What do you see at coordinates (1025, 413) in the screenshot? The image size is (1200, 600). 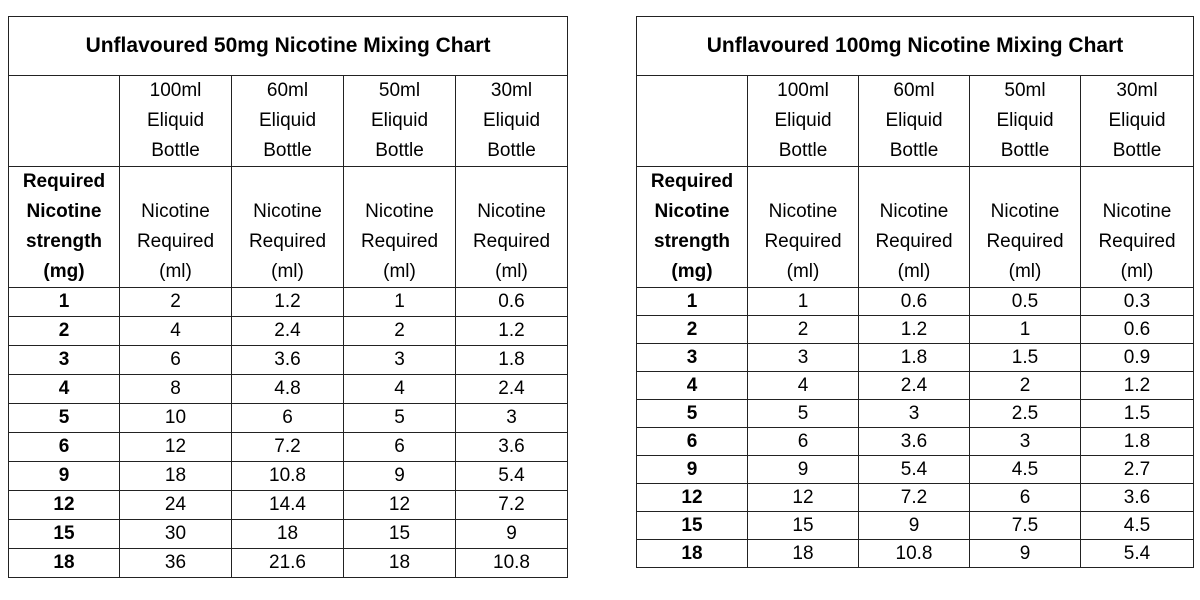 I see `required-ml-cell: 2.5` at bounding box center [1025, 413].